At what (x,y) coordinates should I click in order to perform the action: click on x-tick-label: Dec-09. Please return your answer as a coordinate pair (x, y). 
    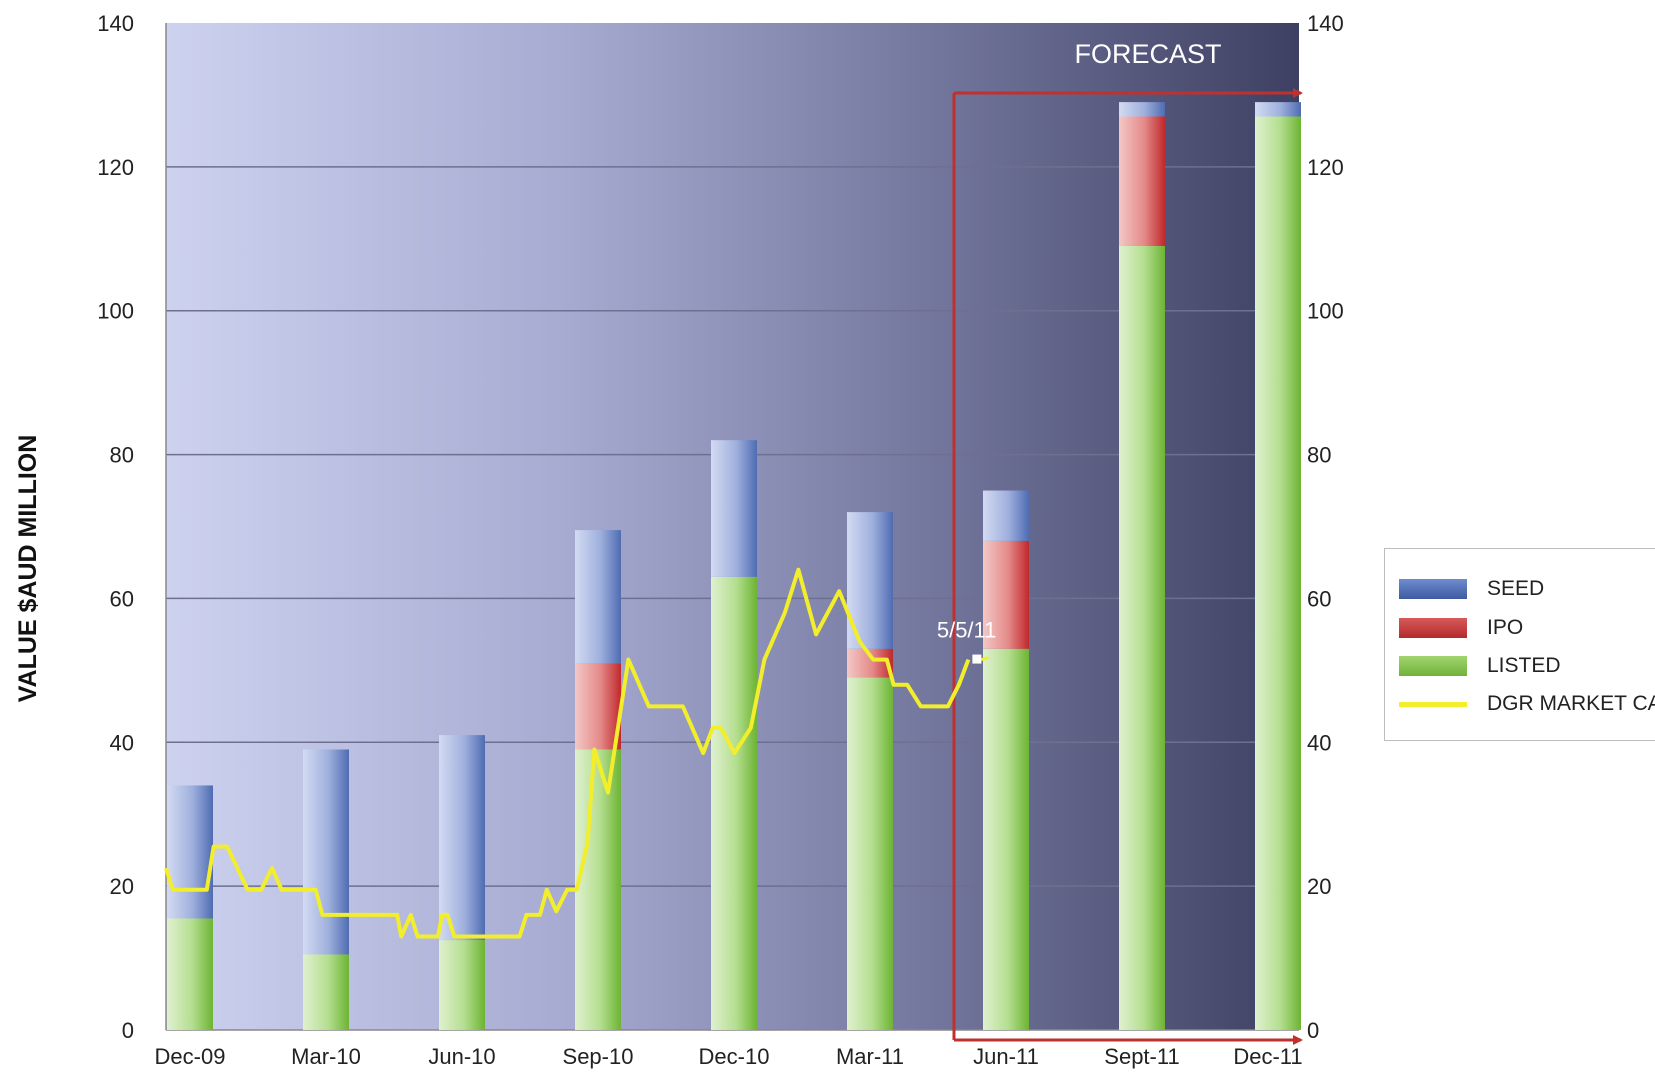
    Looking at the image, I should click on (190, 1056).